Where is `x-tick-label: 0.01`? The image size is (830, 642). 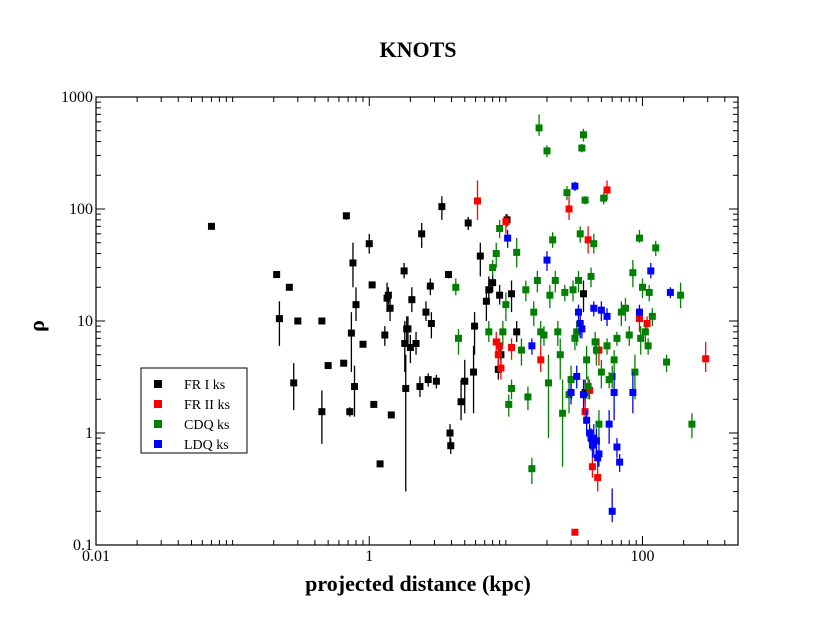
x-tick-label: 0.01 is located at coordinates (96, 556).